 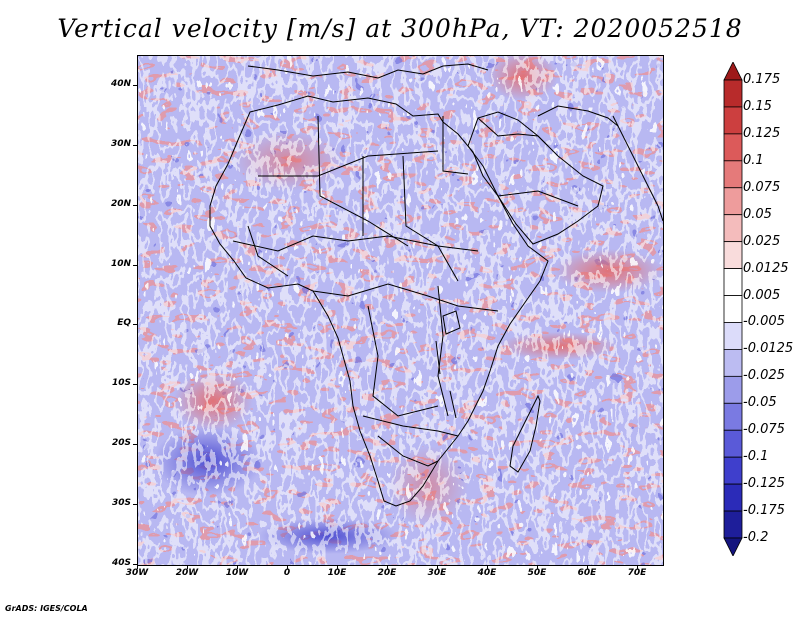 I want to click on lat-tick-label: 10N, so click(x=120, y=263).